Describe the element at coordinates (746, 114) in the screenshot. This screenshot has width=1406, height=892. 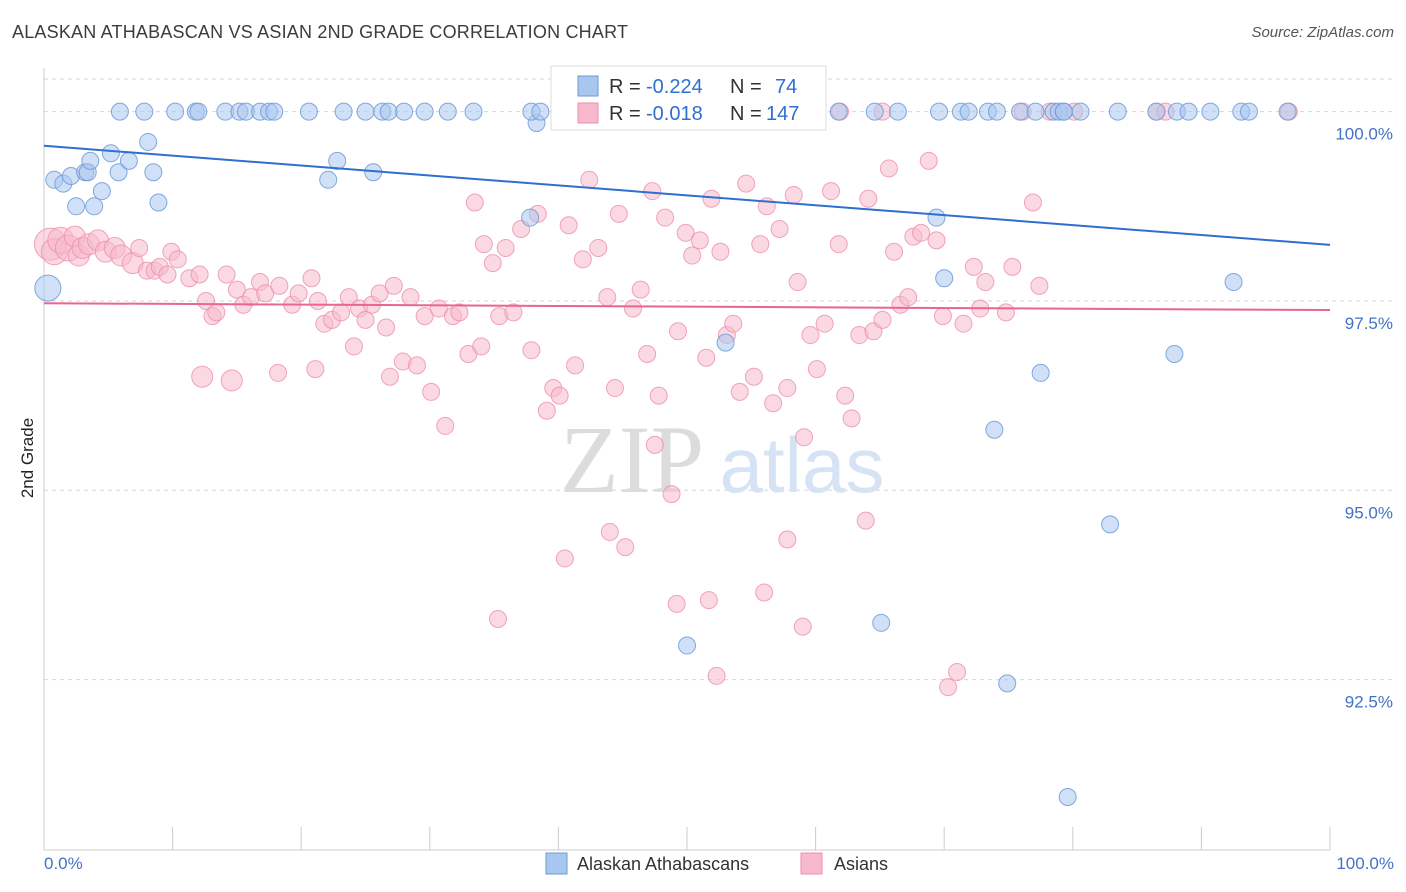
I see `stats-legend-n-label: N =` at that location.